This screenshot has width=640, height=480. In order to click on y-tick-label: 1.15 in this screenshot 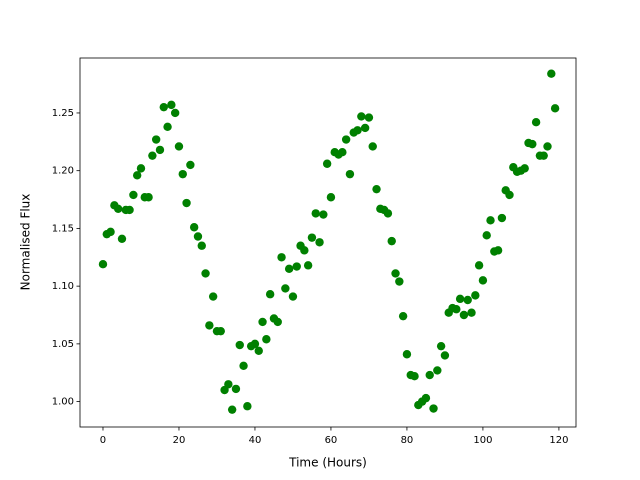, I will do `click(63, 228)`.